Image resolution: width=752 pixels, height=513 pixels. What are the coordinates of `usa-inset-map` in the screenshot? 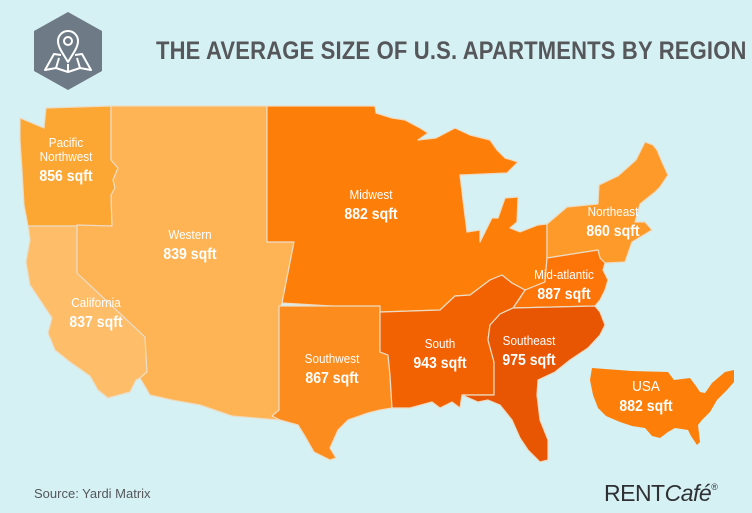 It's located at (662, 406).